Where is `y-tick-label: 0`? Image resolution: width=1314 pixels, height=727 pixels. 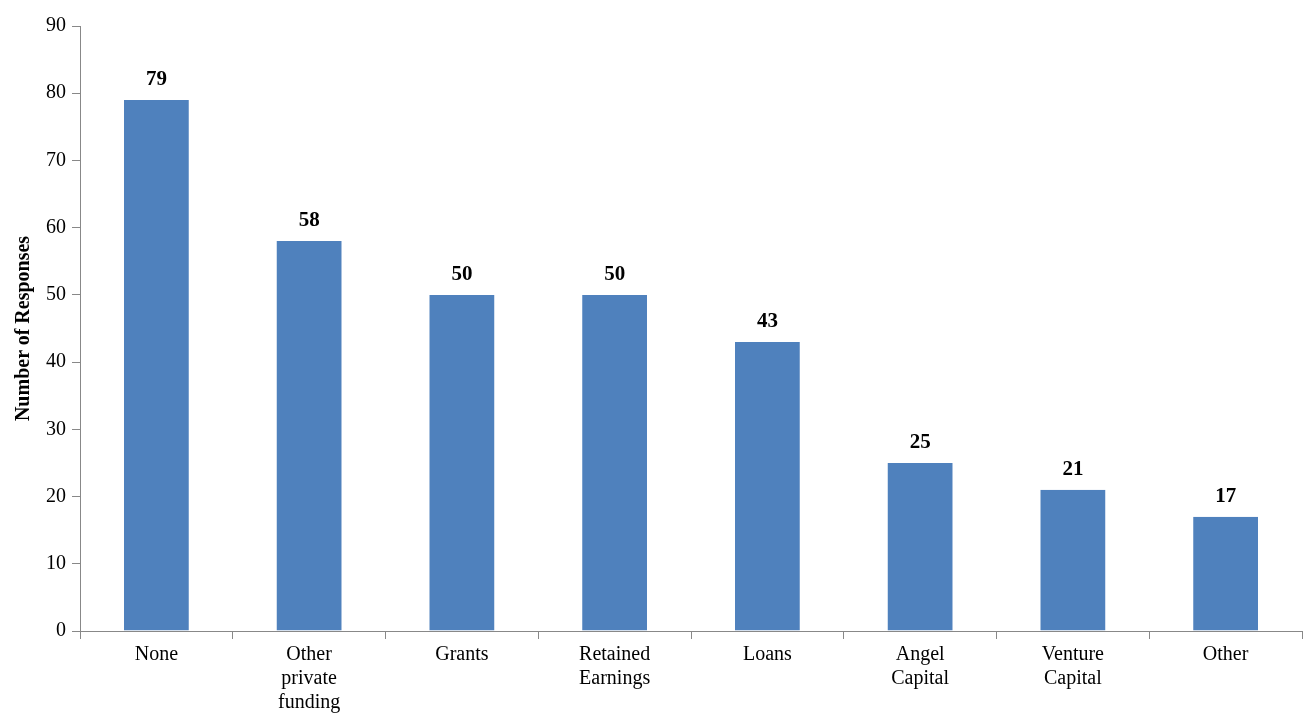
y-tick-label: 0 is located at coordinates (61, 629).